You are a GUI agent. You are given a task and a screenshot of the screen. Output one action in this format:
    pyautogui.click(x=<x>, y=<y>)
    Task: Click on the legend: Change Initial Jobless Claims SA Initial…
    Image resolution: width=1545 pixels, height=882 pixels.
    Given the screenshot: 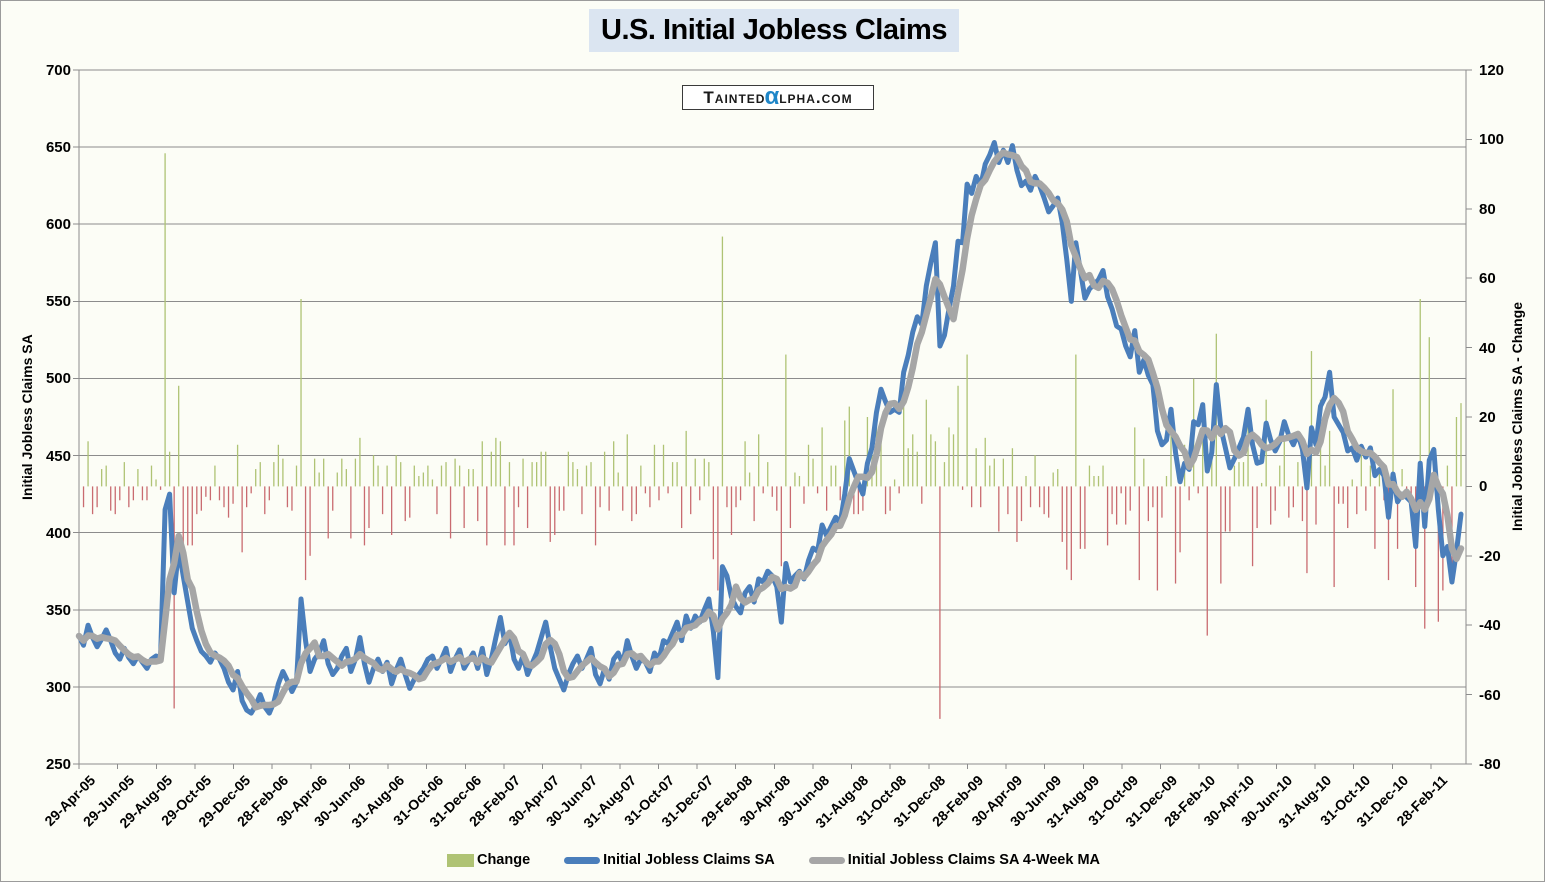 What is the action you would take?
    pyautogui.click(x=772, y=860)
    